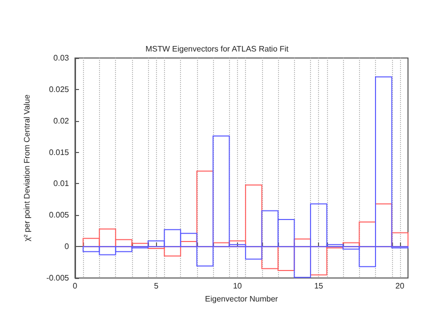 The height and width of the screenshot is (335, 434). What do you see at coordinates (59, 89) in the screenshot?
I see `y-tick-label: 0.025` at bounding box center [59, 89].